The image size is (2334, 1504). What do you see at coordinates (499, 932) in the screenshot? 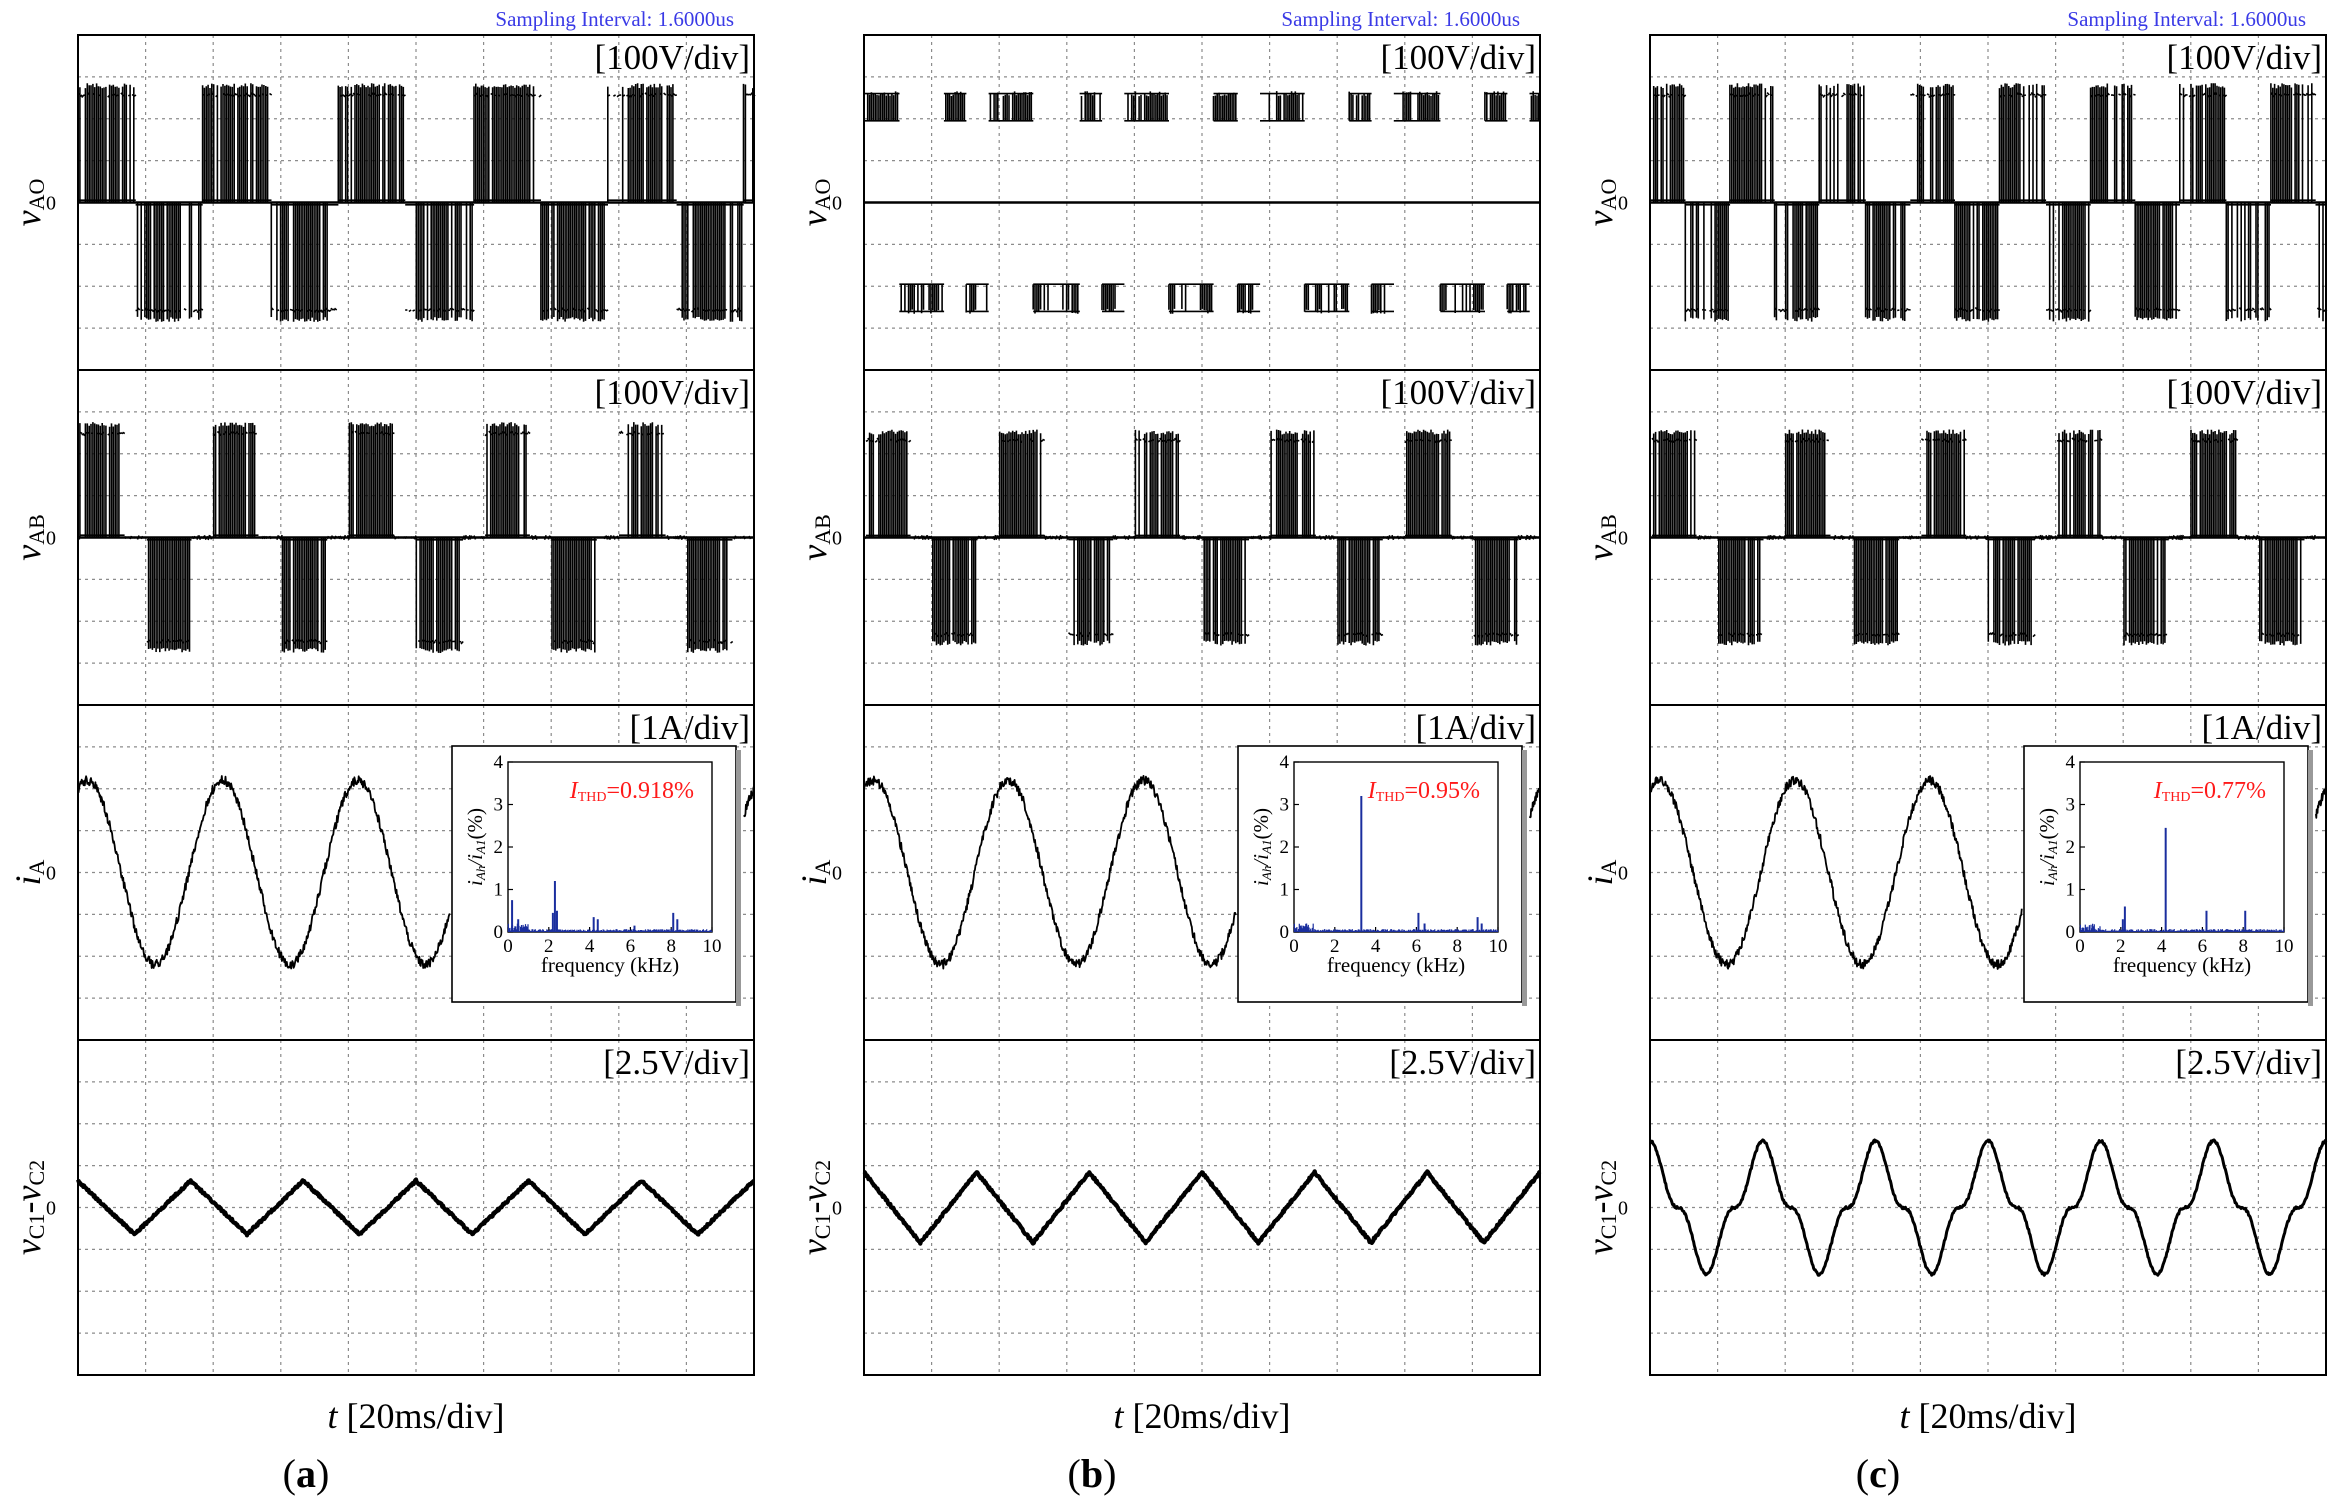
I see `inset-ytick-label: 0` at bounding box center [499, 932].